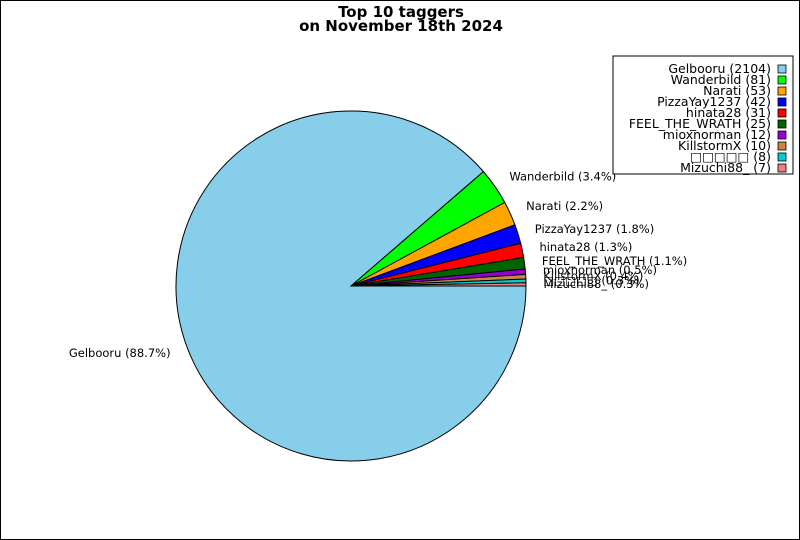 The width and height of the screenshot is (800, 540). I want to click on pie-slice-label-5: FEEL_THE_WRATH (1.1%), so click(614, 261).